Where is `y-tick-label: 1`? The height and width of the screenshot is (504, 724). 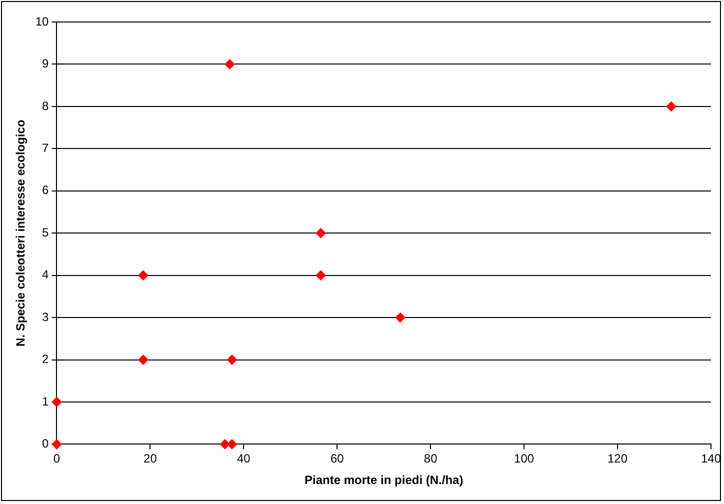
y-tick-label: 1 is located at coordinates (46, 401).